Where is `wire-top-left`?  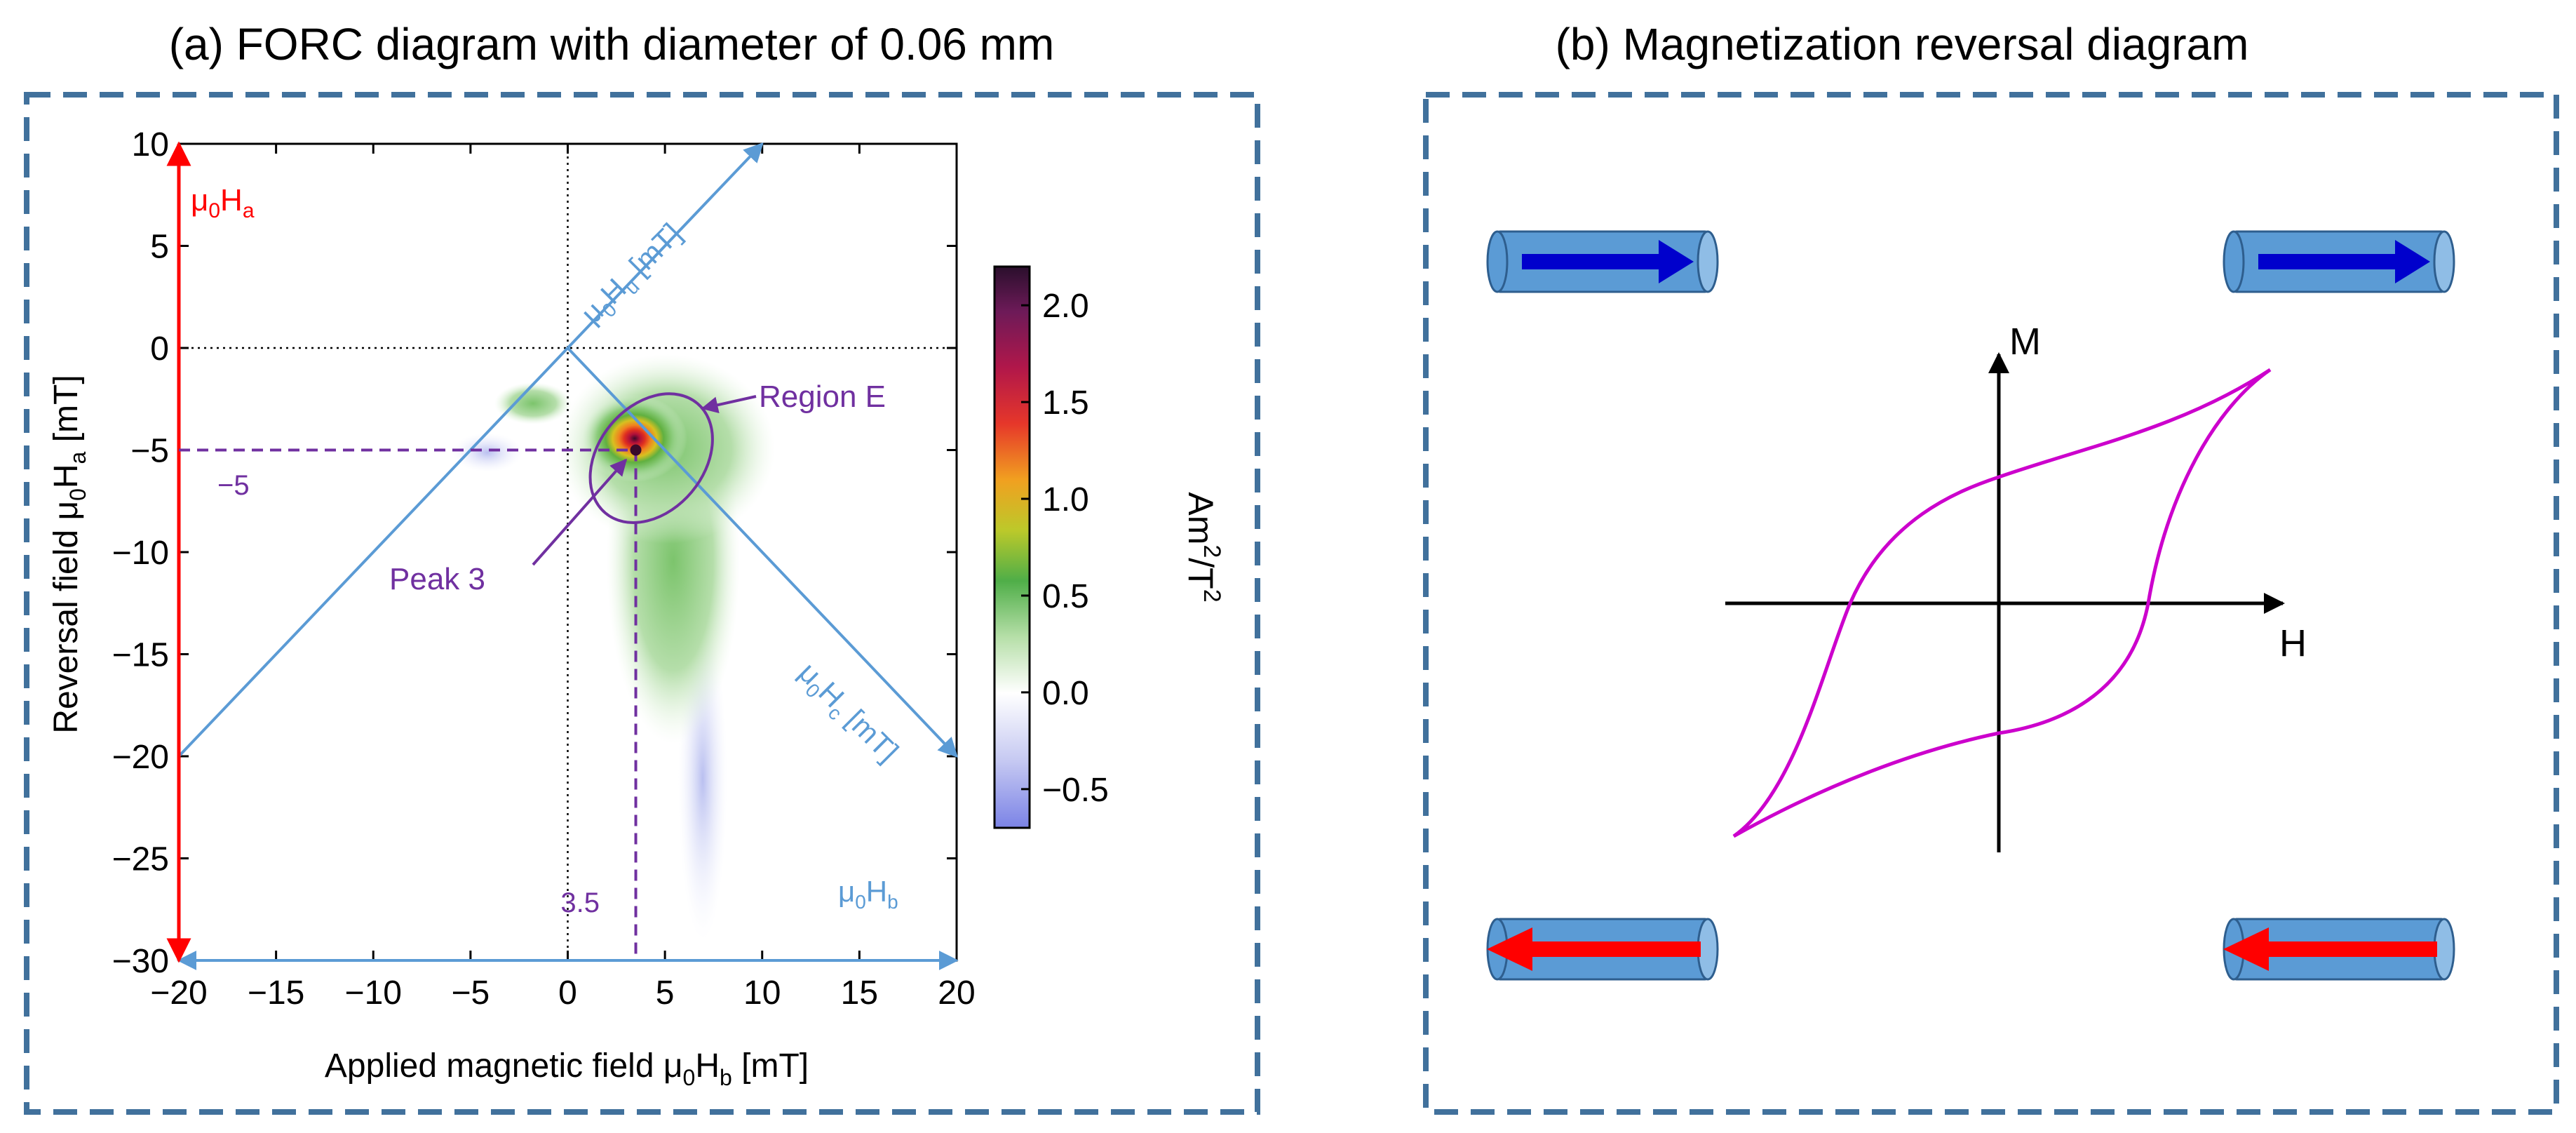
wire-top-left is located at coordinates (1602, 261).